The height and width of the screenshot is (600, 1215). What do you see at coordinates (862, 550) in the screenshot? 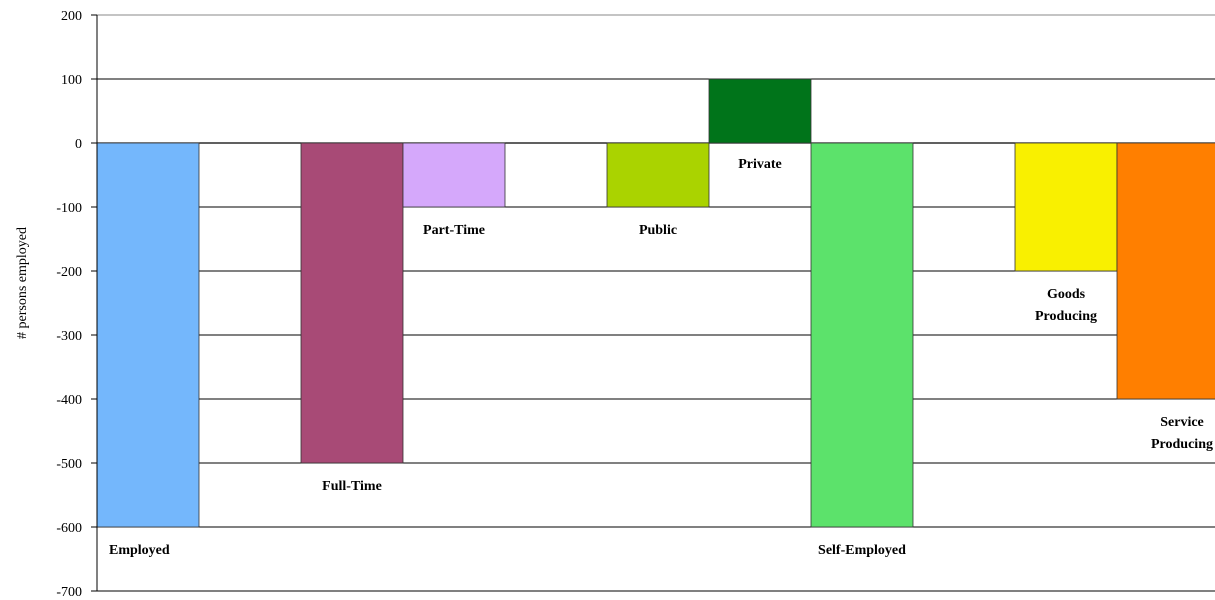
I see `bar-label: Self-Employed` at bounding box center [862, 550].